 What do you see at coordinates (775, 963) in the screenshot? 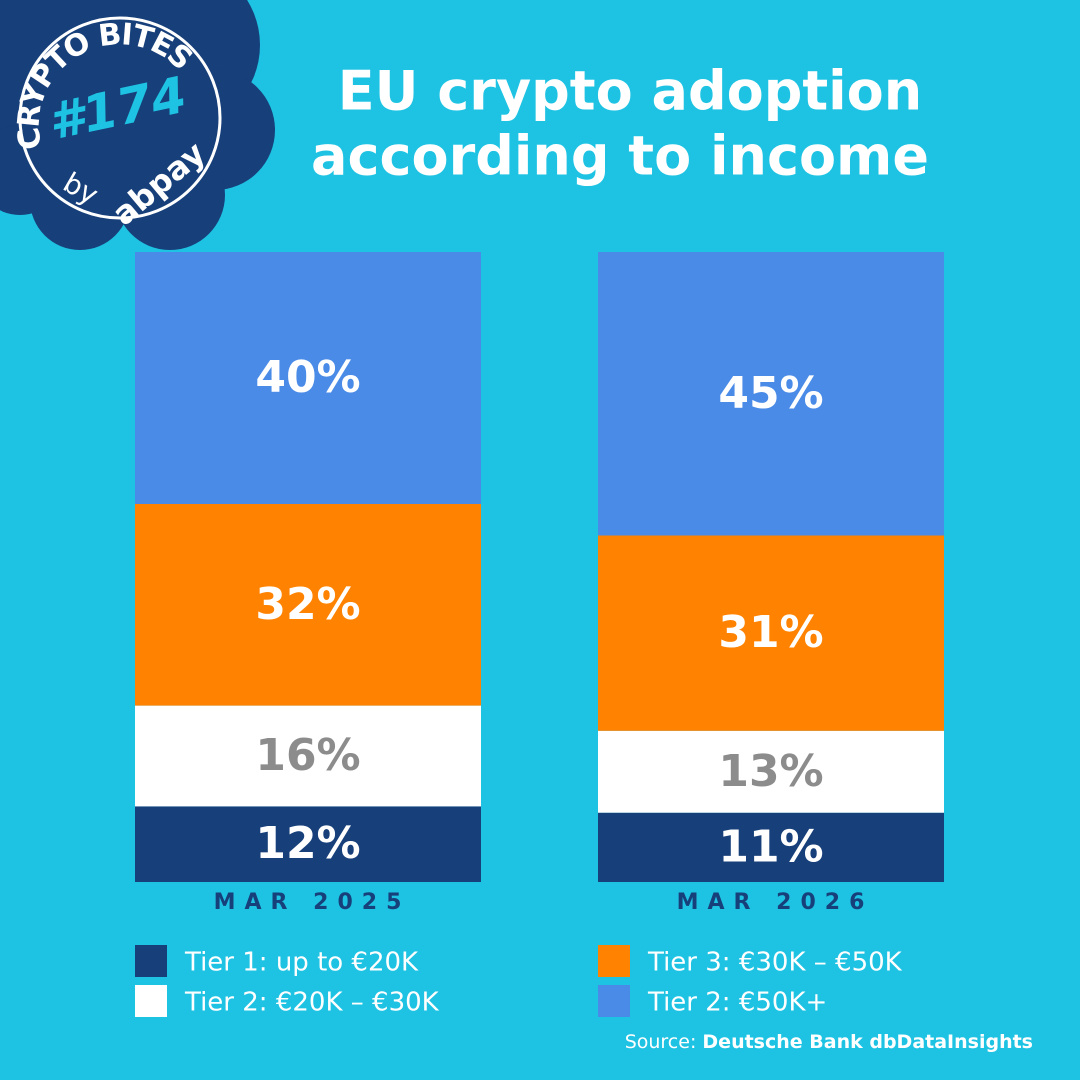
I see `legend-label: Tier 3: €30K – €50K` at bounding box center [775, 963].